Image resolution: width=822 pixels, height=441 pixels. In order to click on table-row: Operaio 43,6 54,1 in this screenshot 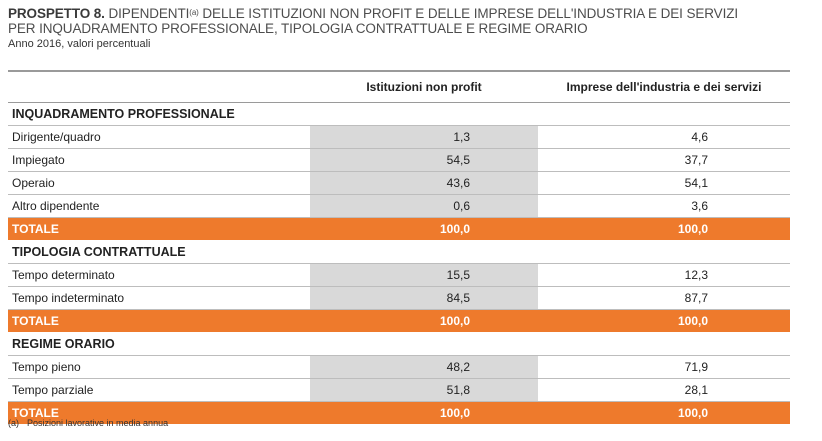, I will do `click(399, 183)`.